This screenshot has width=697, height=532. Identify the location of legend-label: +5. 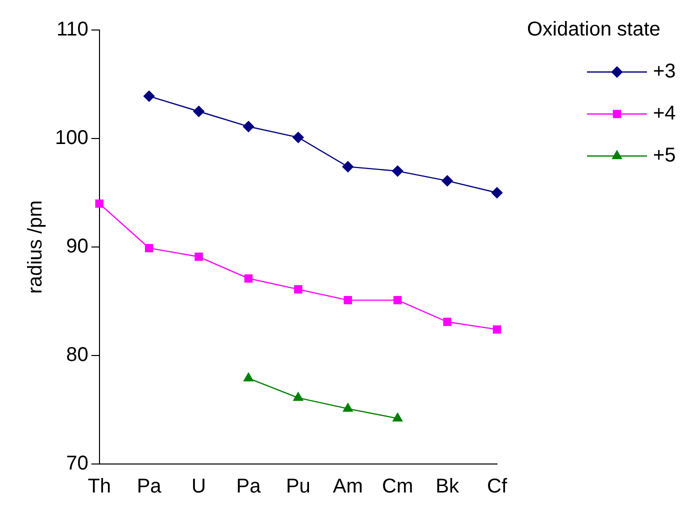
(664, 155).